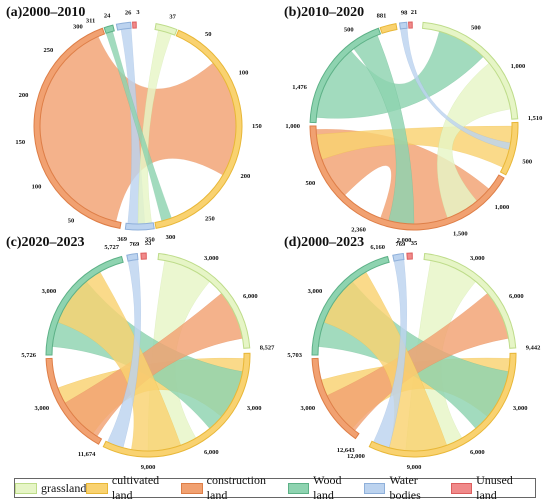  Describe the element at coordinates (26, 488) in the screenshot. I see `legend-swatch-grassland` at that location.